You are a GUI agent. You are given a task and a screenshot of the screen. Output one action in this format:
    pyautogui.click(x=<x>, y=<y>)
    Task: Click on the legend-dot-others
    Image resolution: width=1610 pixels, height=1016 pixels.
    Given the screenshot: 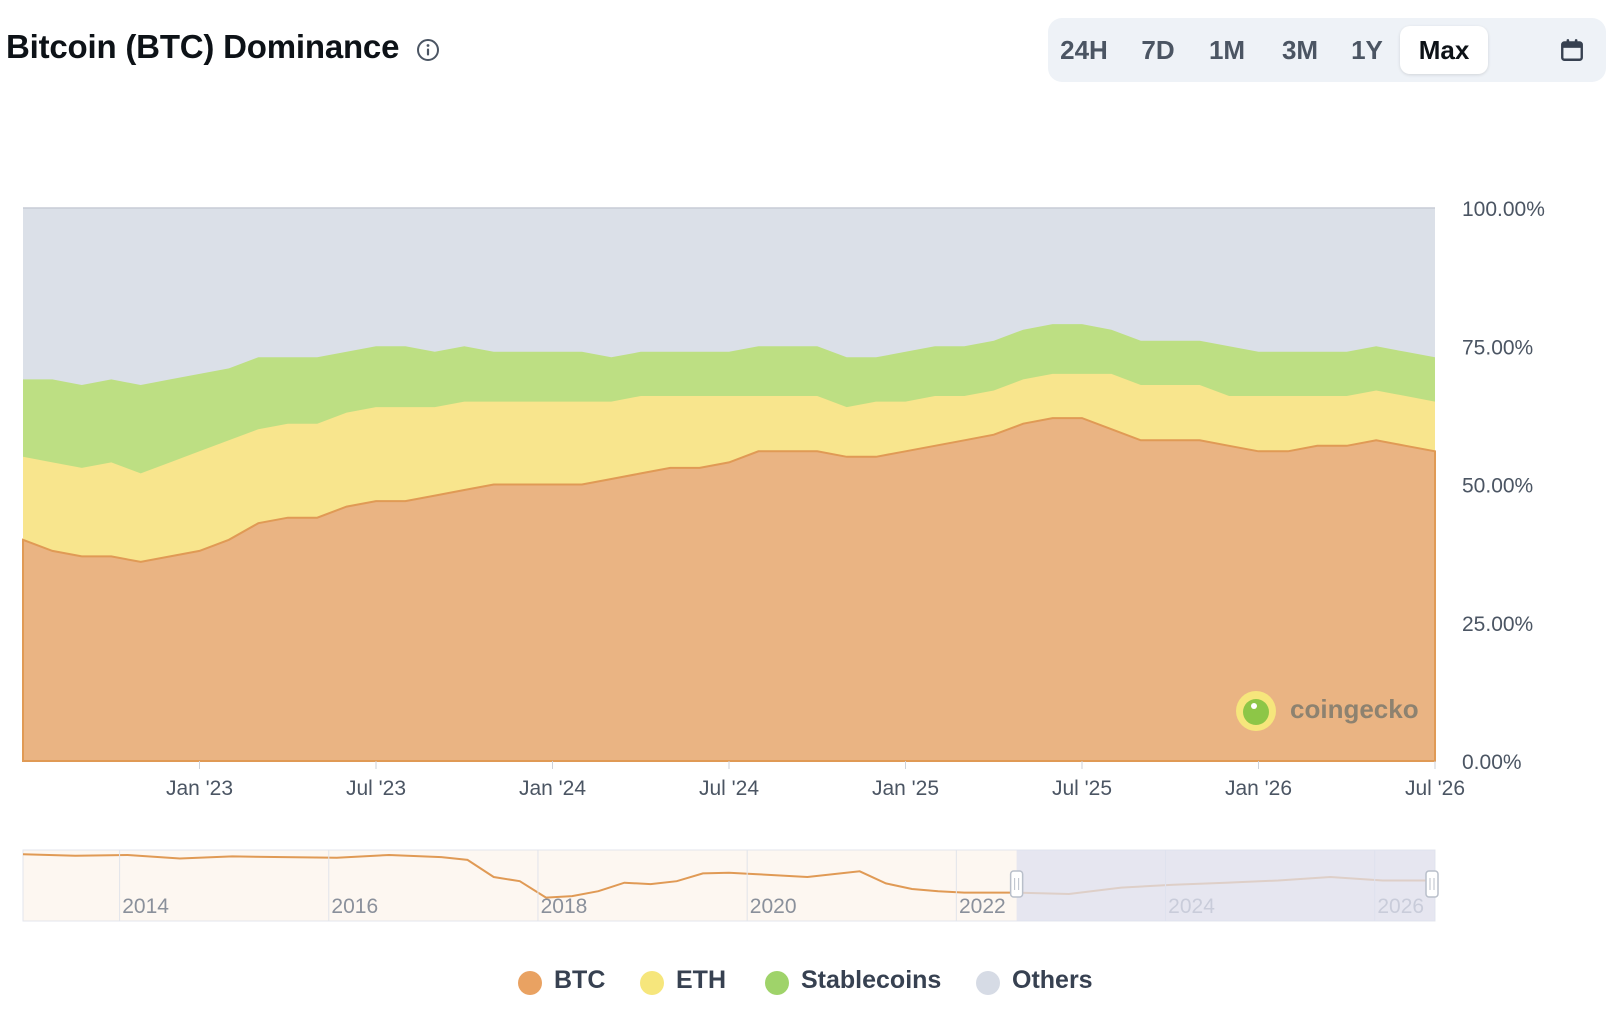 What is the action you would take?
    pyautogui.click(x=988, y=983)
    